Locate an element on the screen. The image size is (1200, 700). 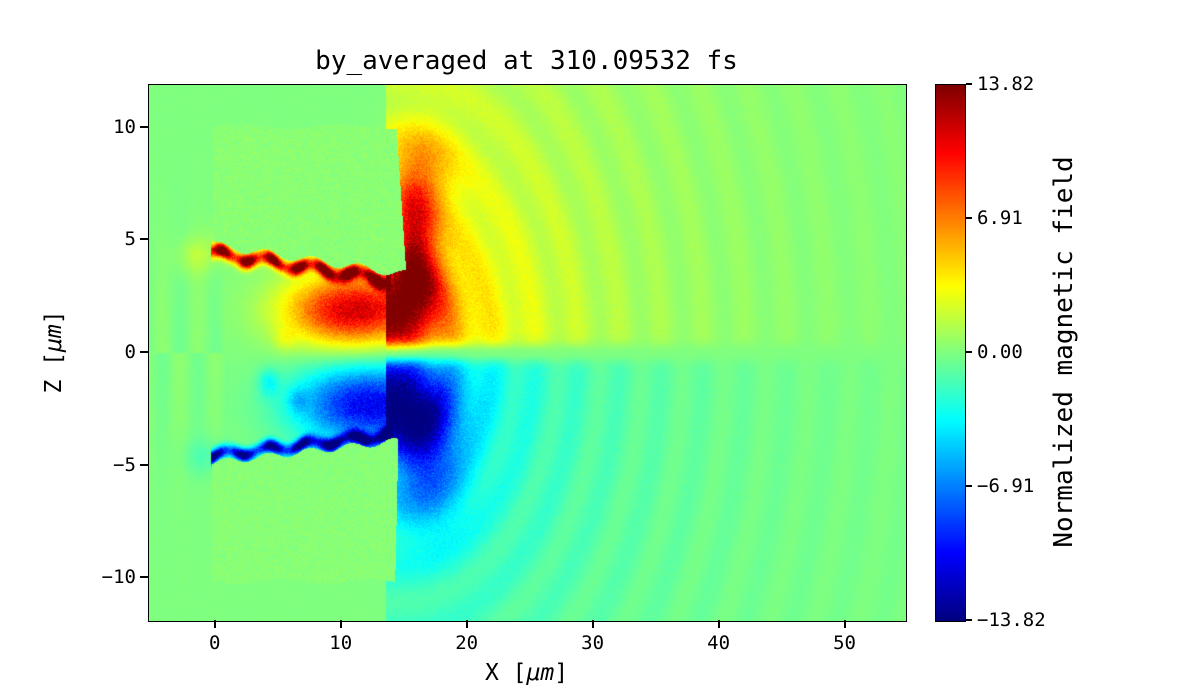
x-axis-label-mu: μm is located at coordinates (540, 673).